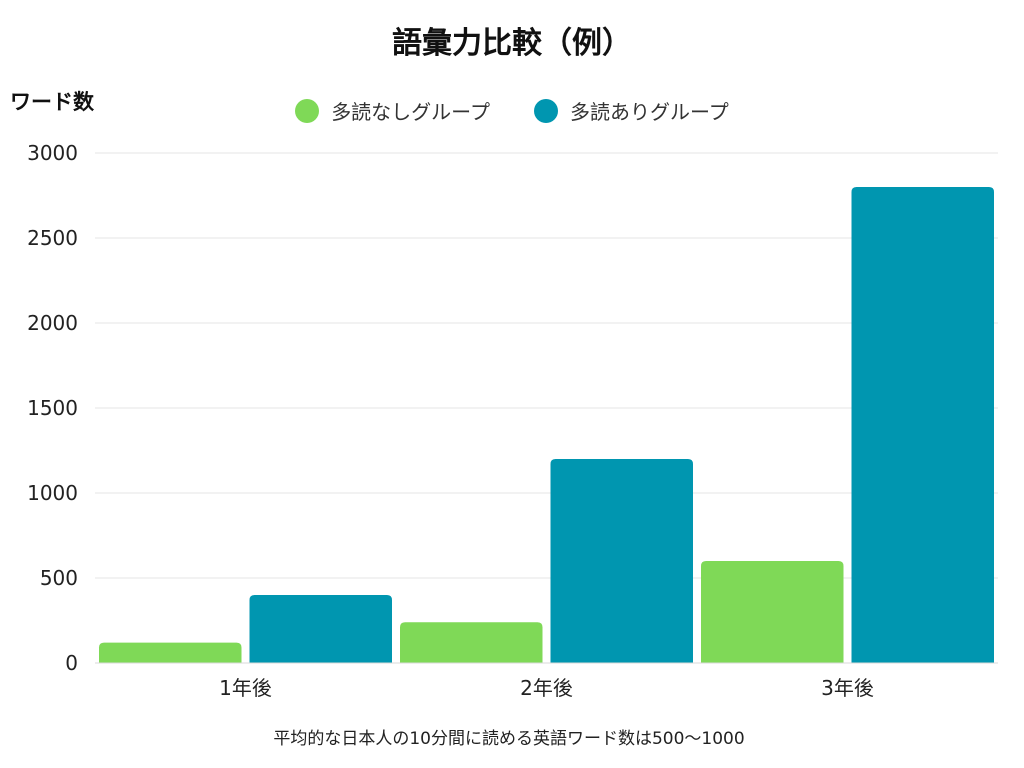 Image resolution: width=1024 pixels, height=768 pixels. Describe the element at coordinates (52, 408) in the screenshot. I see `y-tick-label: 1500` at that location.